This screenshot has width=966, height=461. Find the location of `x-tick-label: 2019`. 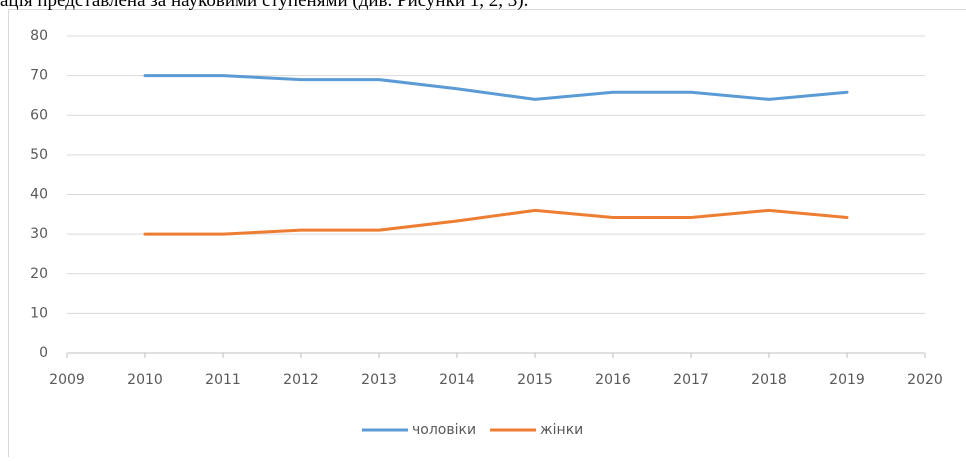

x-tick-label: 2019 is located at coordinates (847, 380).